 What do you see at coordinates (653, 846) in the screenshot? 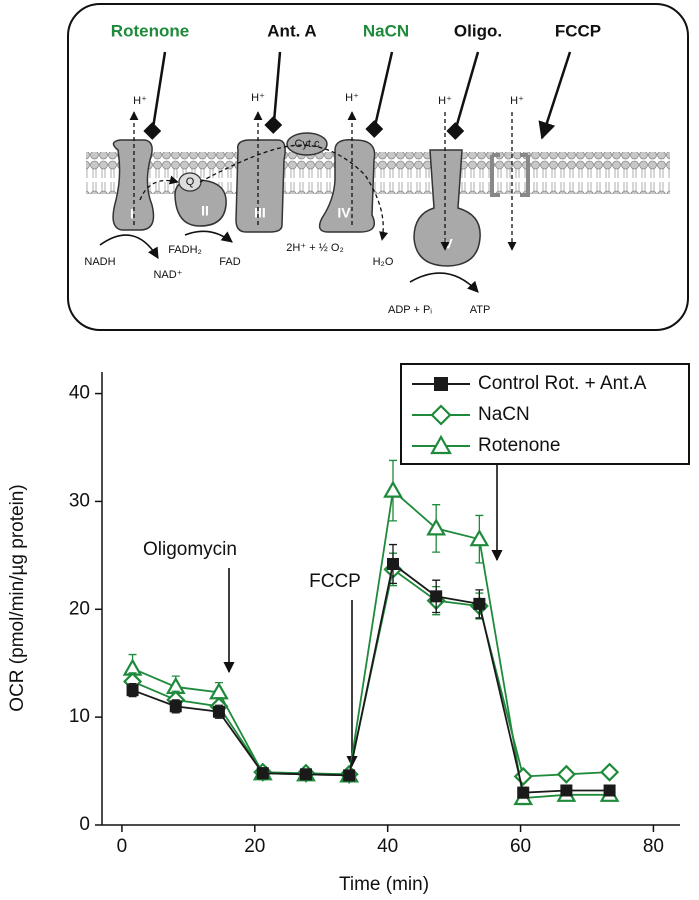
I see `x-tick-label: 80` at bounding box center [653, 846].